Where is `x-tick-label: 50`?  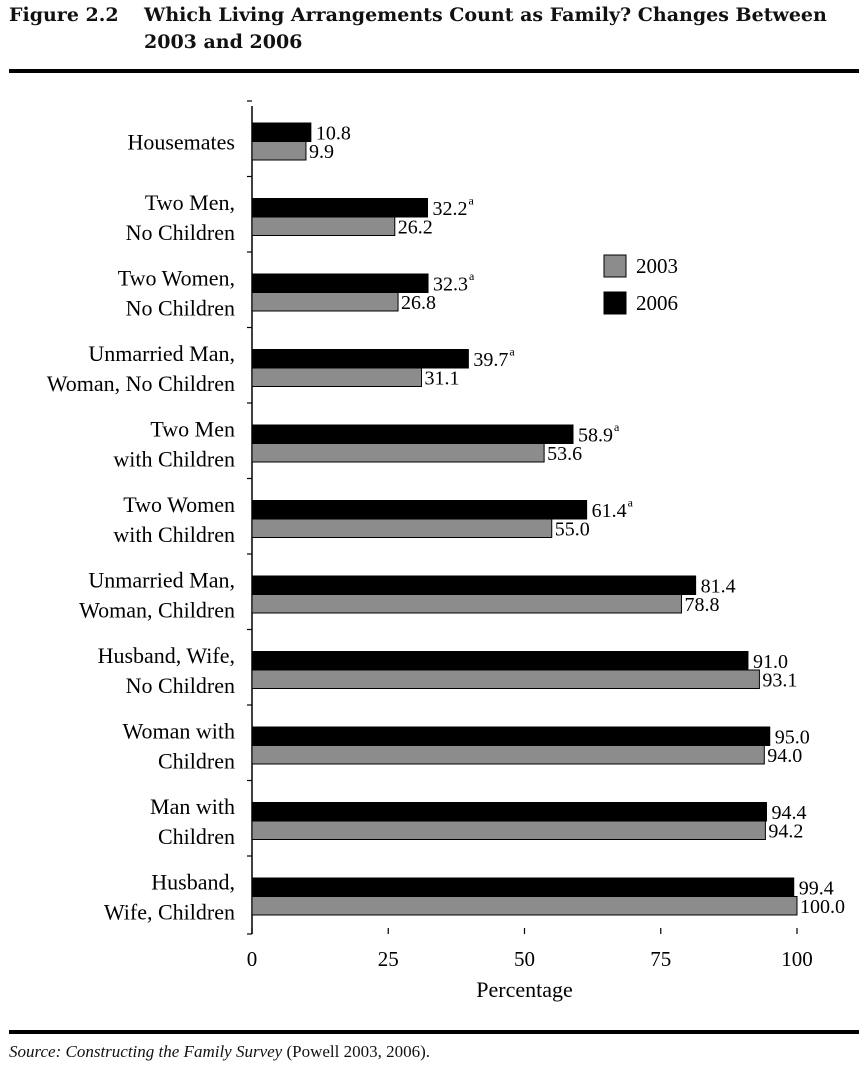 x-tick-label: 50 is located at coordinates (524, 959).